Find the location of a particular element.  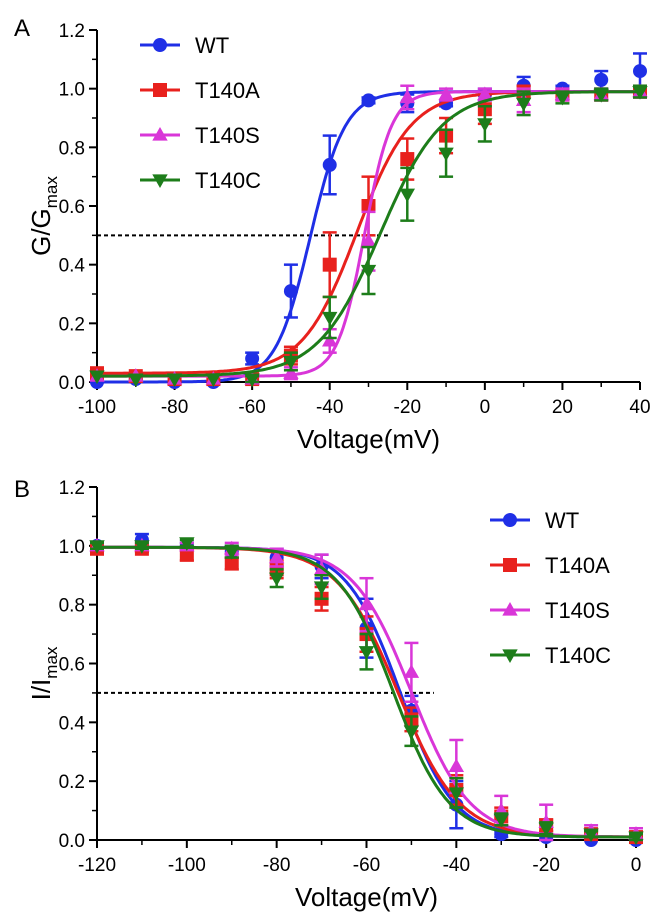

panel-b-legend-label-t140c: T140C is located at coordinates (578, 655).